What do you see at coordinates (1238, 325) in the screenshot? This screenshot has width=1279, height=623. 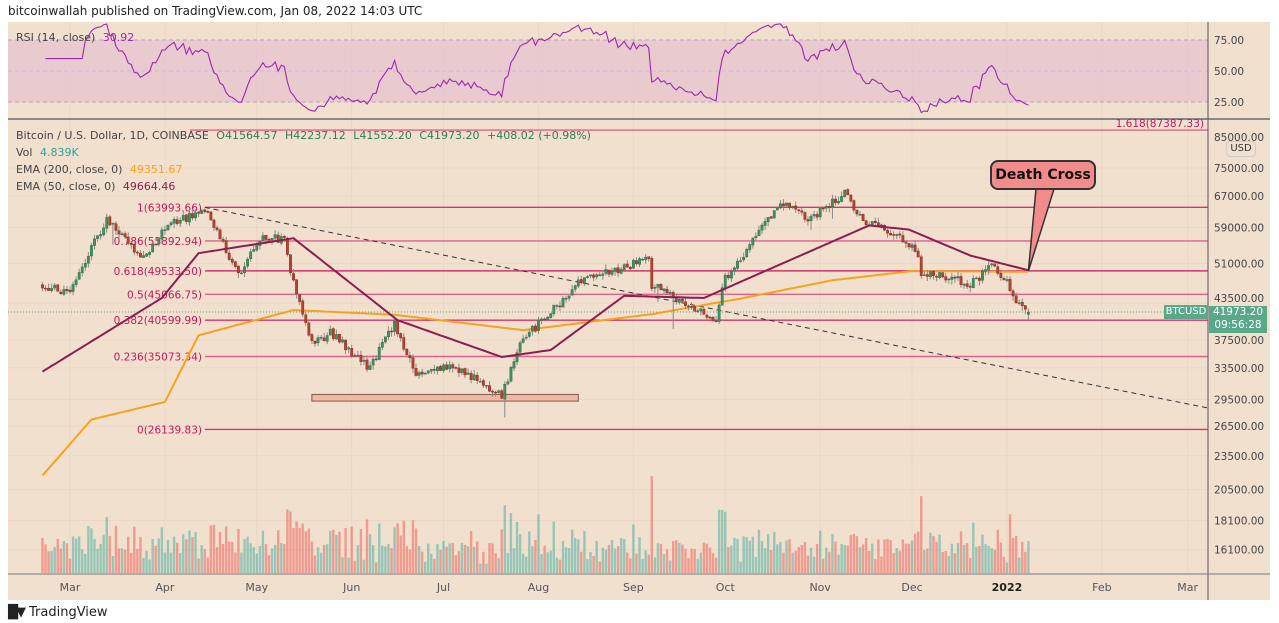 I see `bar-countdown: 09:56:28` at bounding box center [1238, 325].